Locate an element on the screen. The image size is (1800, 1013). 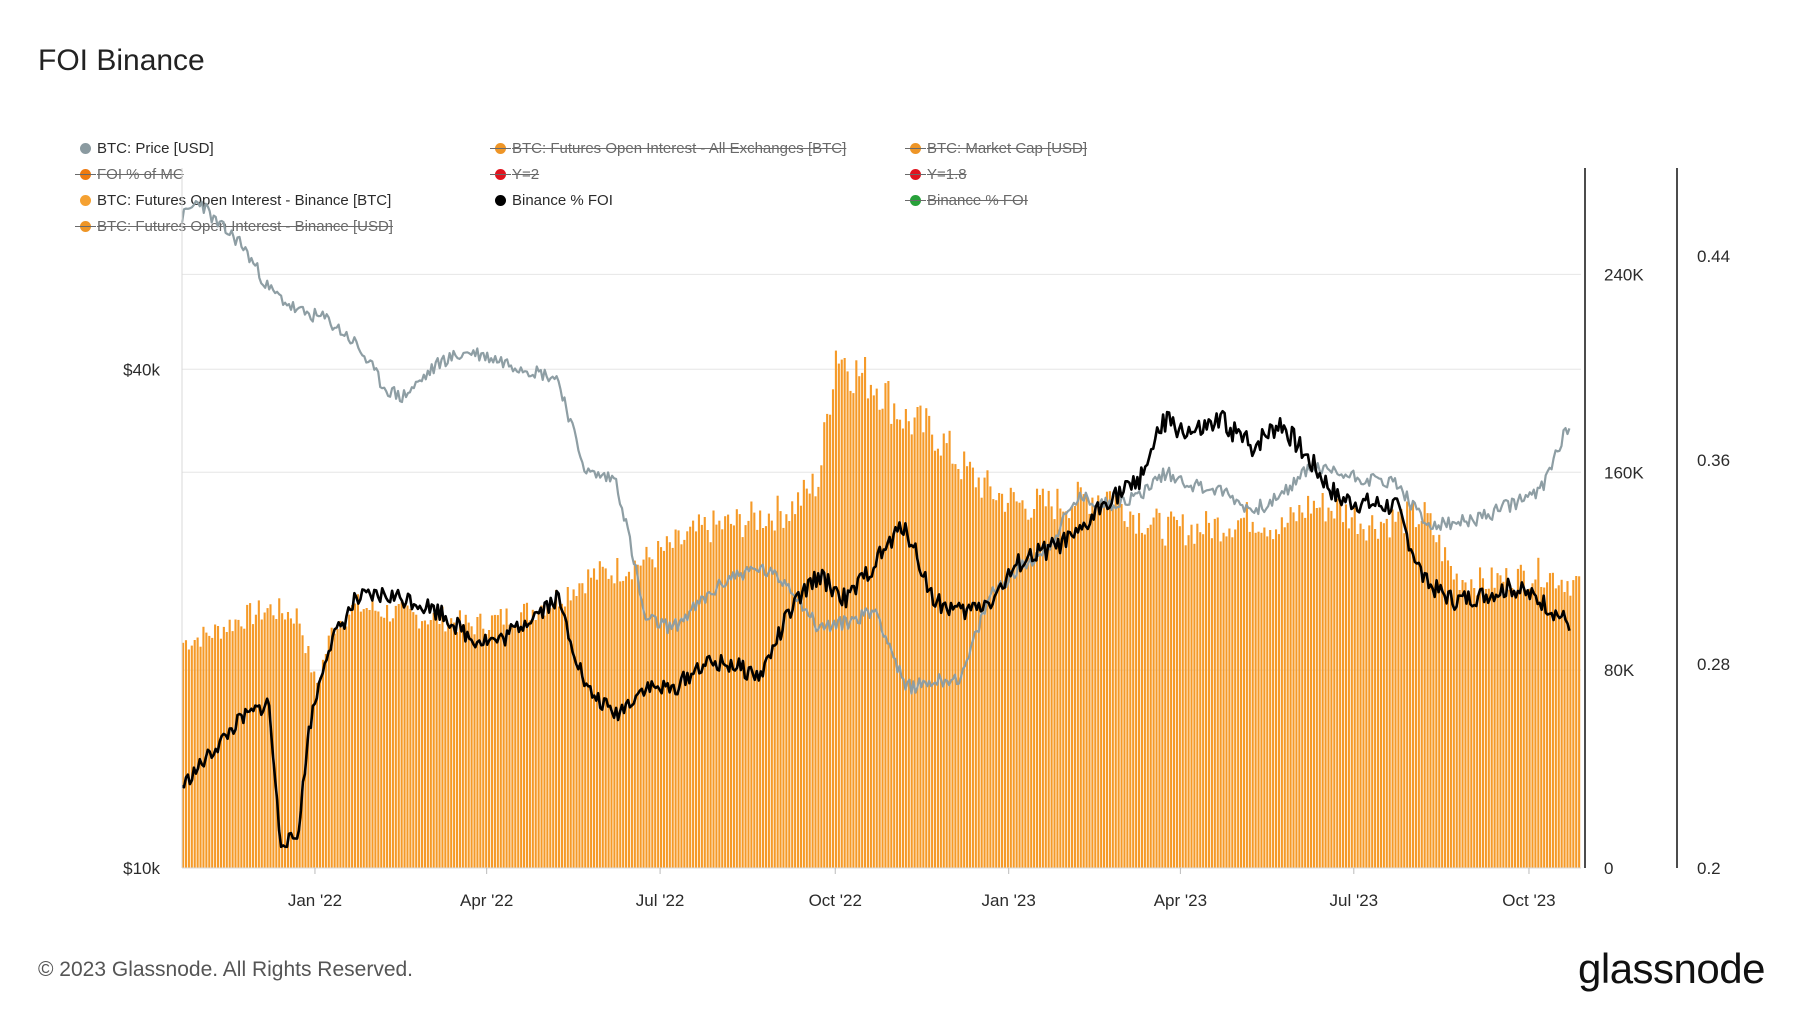
legend-label: Y=1.8 is located at coordinates (947, 174).